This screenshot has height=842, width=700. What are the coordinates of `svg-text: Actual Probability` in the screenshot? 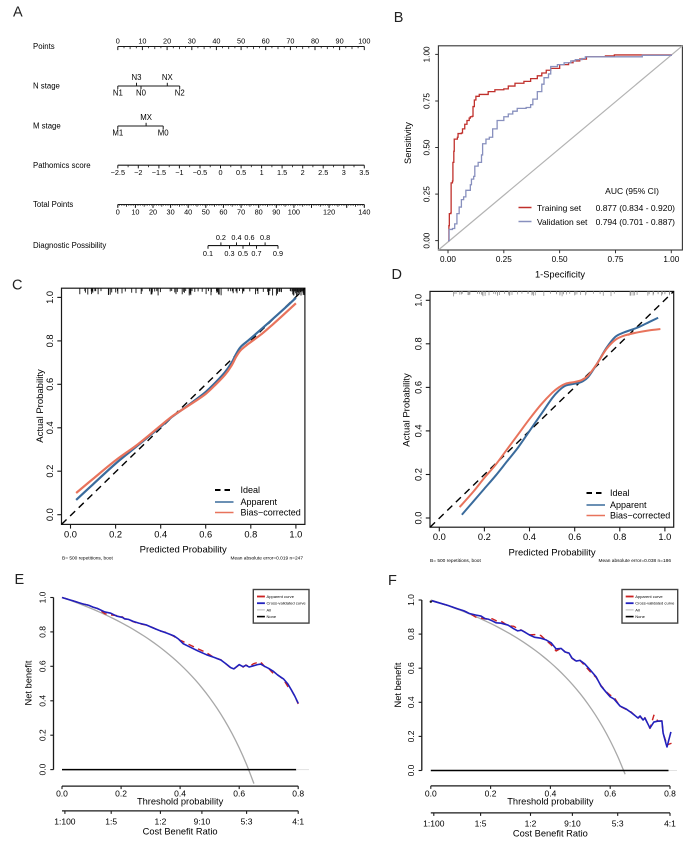 It's located at (40, 406).